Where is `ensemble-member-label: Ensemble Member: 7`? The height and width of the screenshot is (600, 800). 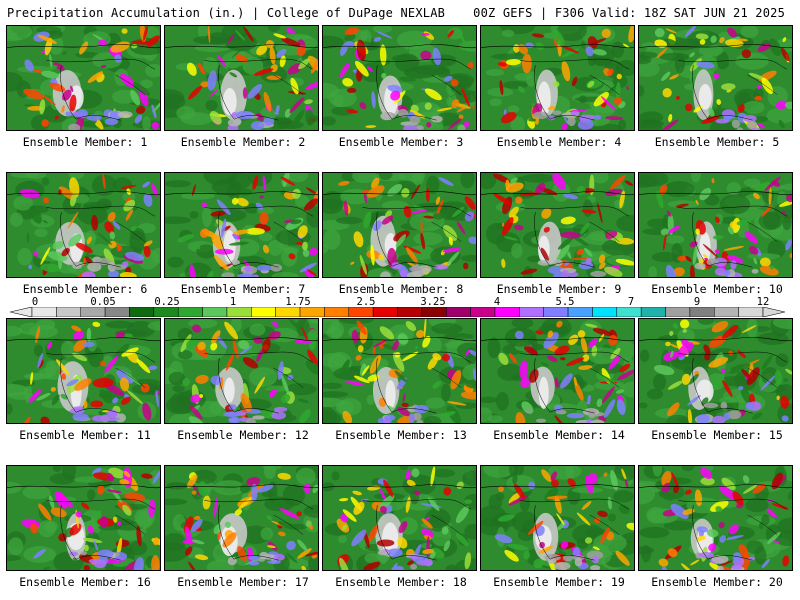
ensemble-member-label: Ensemble Member: 7 is located at coordinates (243, 289).